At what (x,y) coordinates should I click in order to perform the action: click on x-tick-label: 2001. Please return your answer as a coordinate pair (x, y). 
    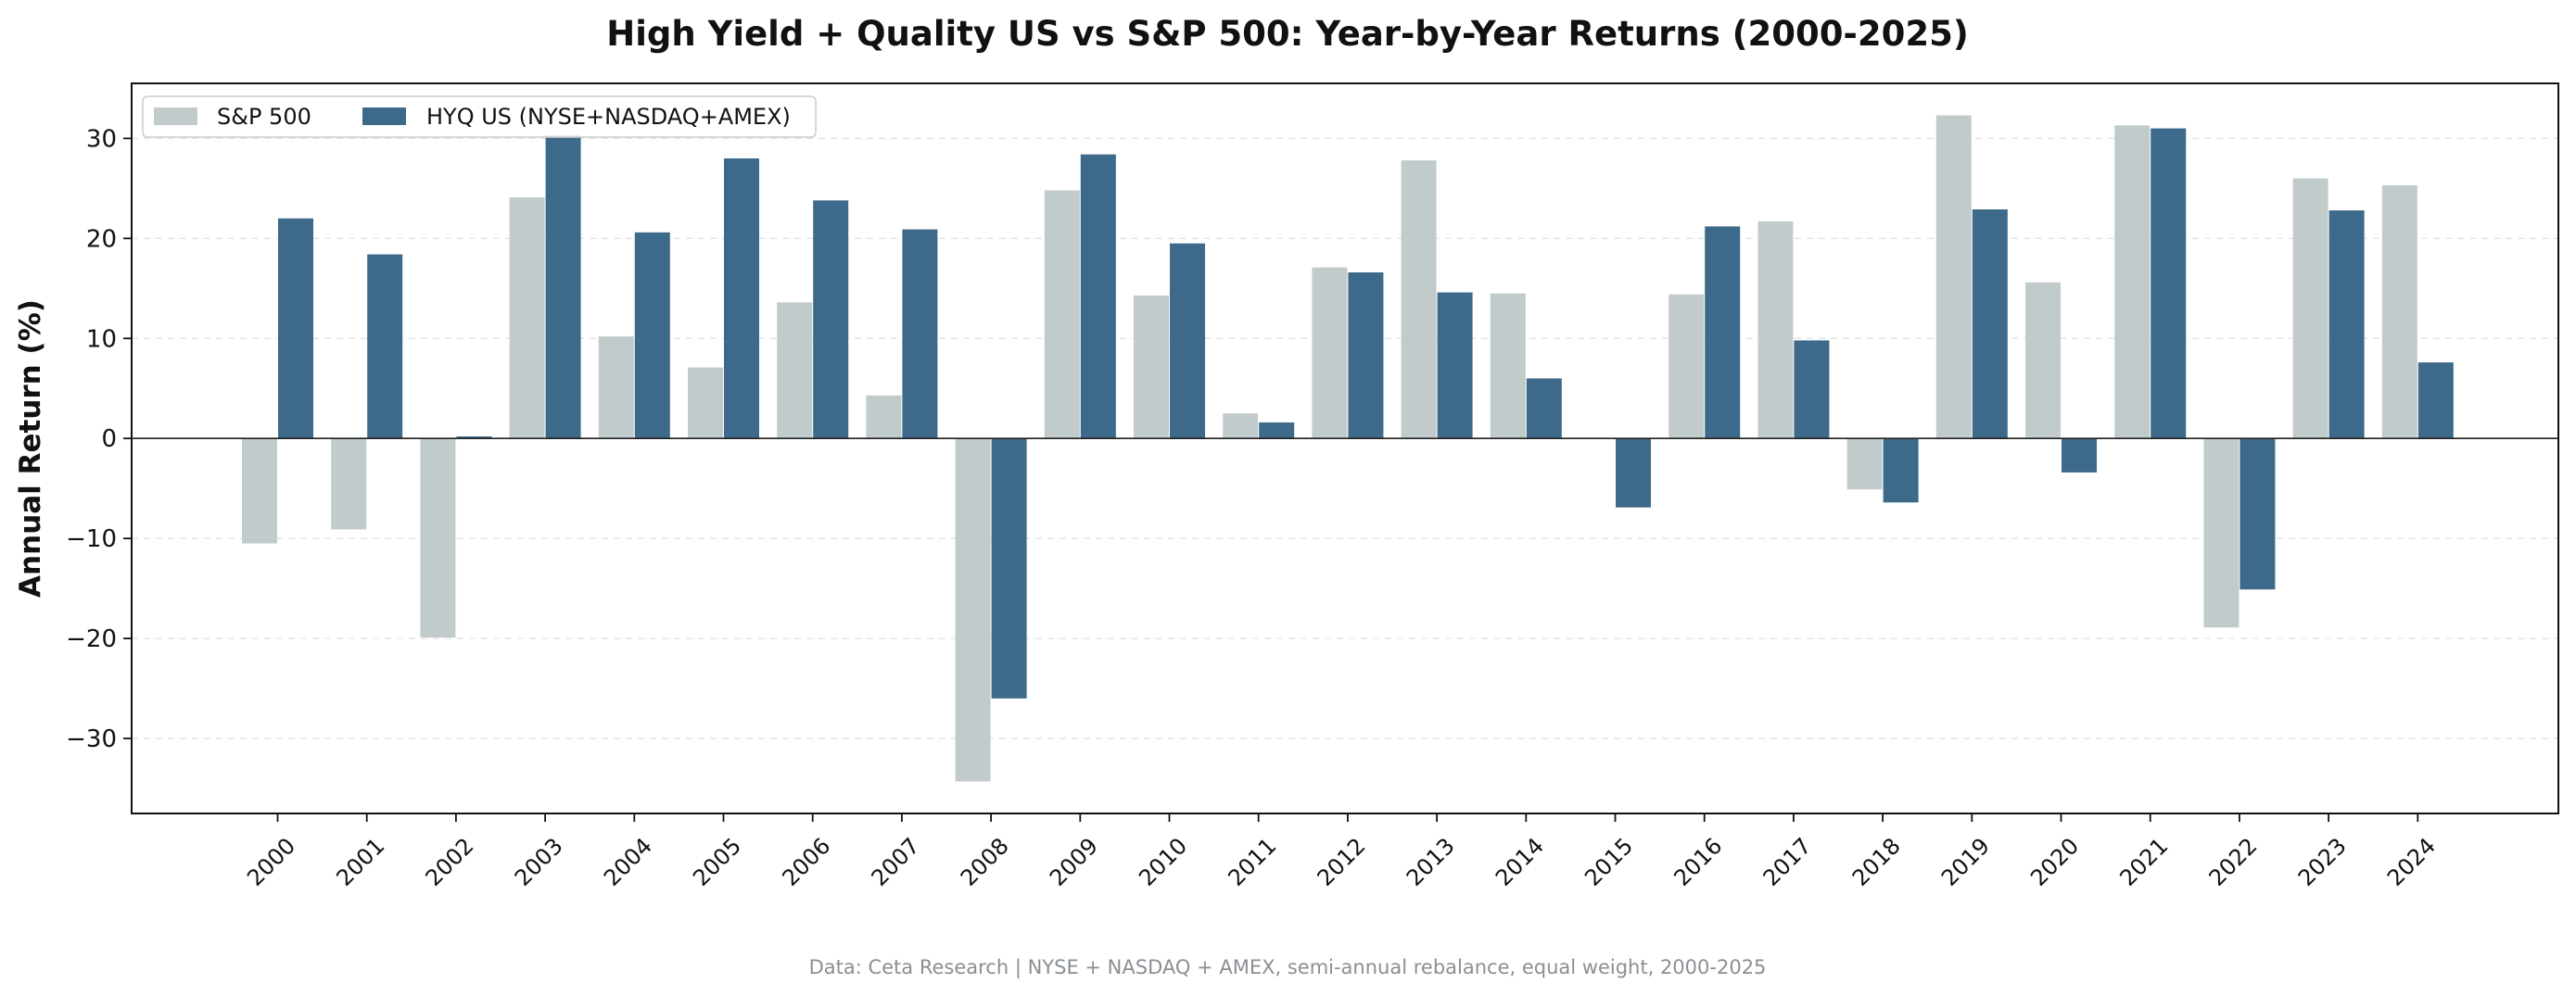
    Looking at the image, I should click on (360, 862).